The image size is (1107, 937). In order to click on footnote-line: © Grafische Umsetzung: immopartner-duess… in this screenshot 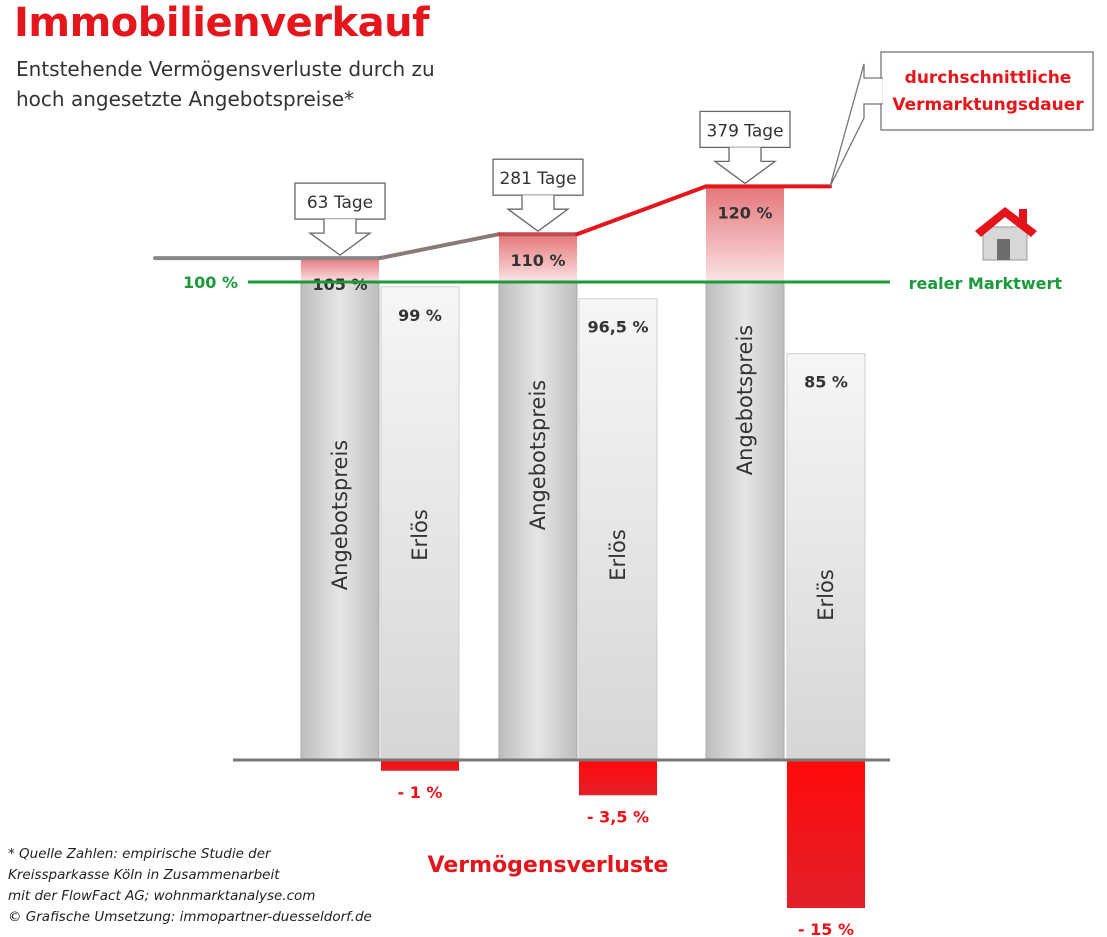, I will do `click(190, 917)`.